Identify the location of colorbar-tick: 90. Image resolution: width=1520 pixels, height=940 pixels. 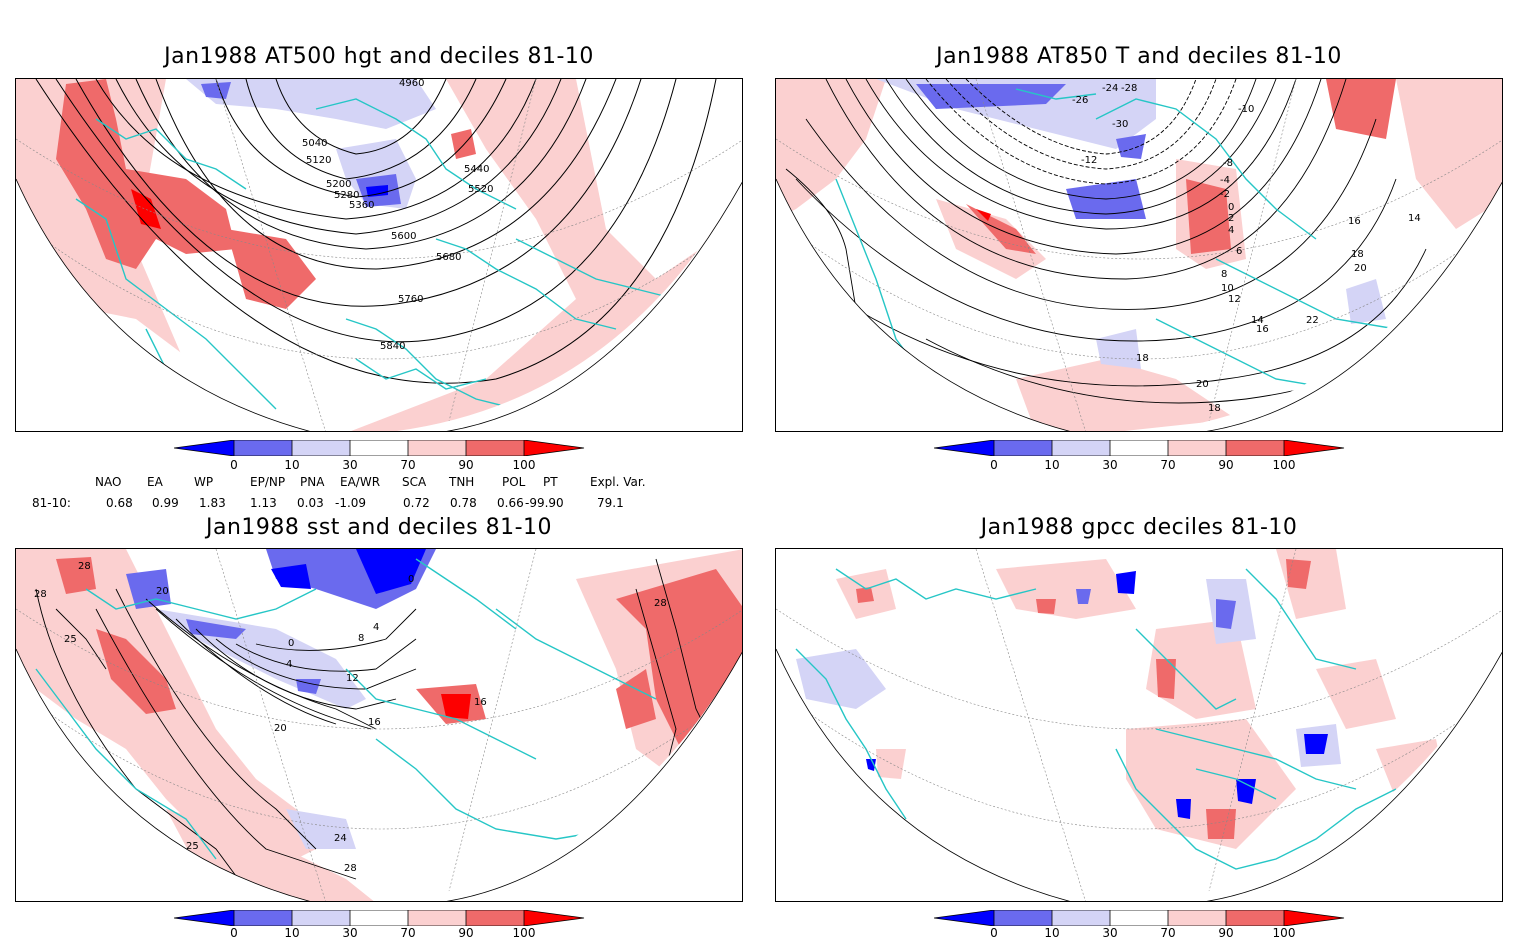
(1226, 465).